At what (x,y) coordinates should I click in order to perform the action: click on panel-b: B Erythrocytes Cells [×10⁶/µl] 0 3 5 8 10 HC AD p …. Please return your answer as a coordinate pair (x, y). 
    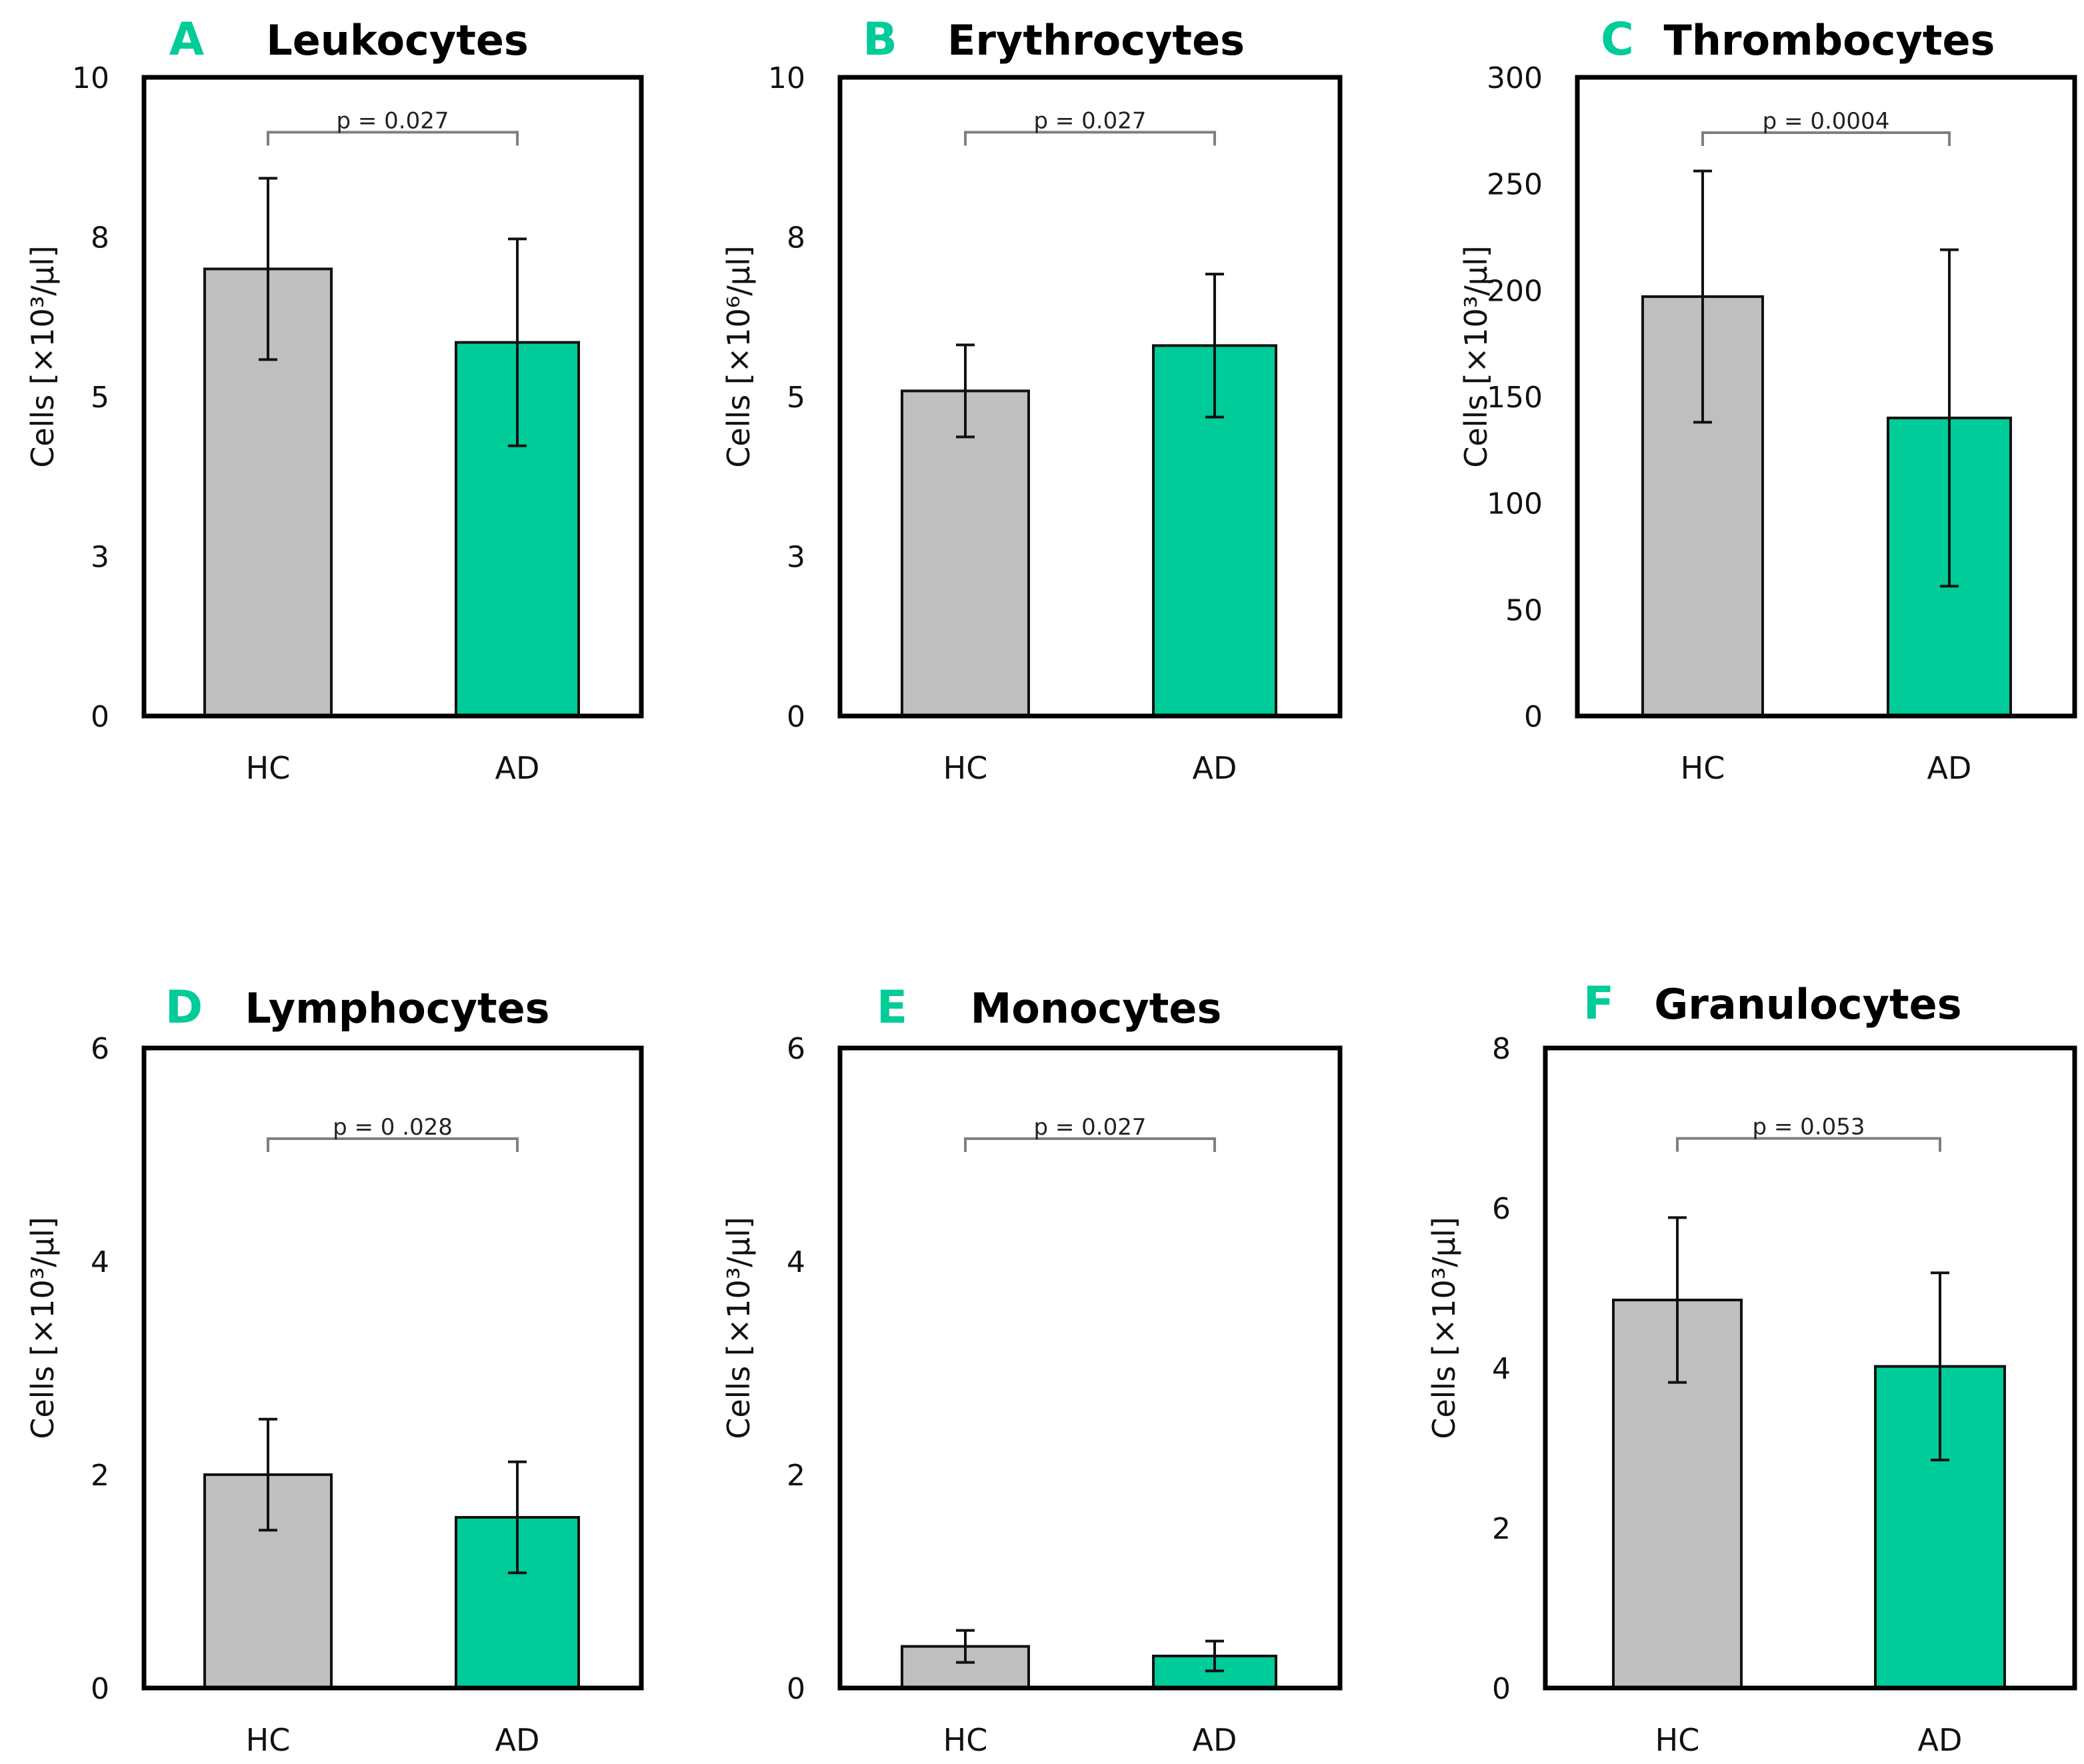
    Looking at the image, I should click on (1032, 399).